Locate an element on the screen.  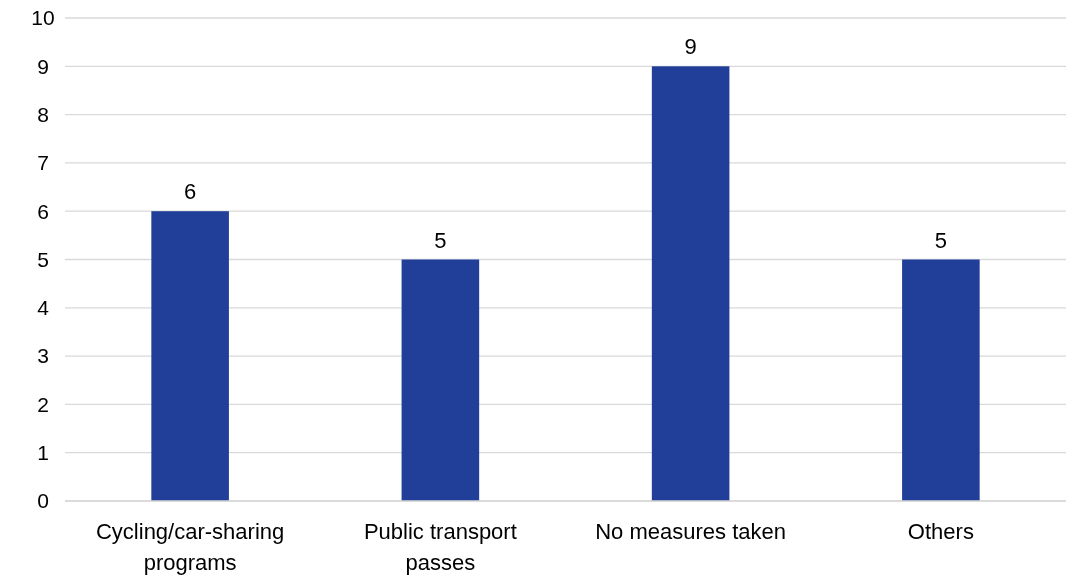
y-tick-label: 1 is located at coordinates (43, 453).